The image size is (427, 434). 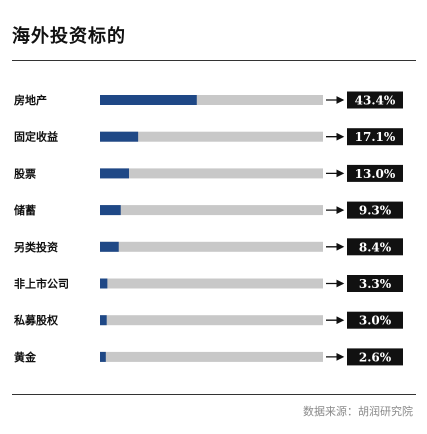 I want to click on data-source: 数据来源：胡润研究院, so click(x=358, y=411).